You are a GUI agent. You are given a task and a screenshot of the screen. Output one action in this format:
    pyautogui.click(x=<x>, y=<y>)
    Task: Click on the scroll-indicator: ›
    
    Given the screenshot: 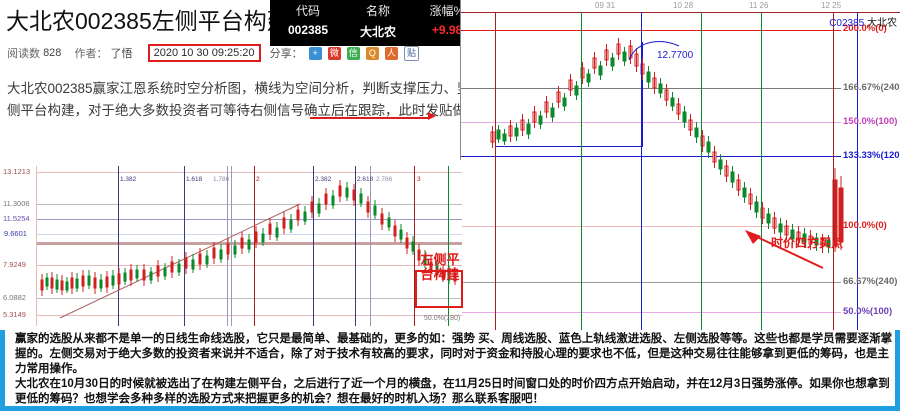 What is the action you would take?
    pyautogui.click(x=887, y=342)
    